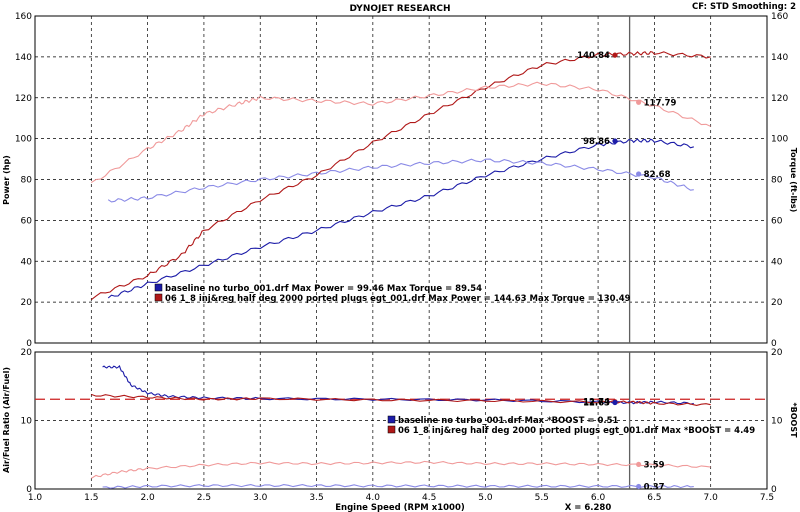  Describe the element at coordinates (588, 507) in the screenshot. I see `cursor-readout: X = 6.280` at that location.